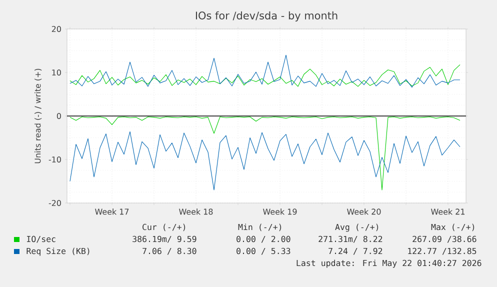  Describe the element at coordinates (389, 264) in the screenshot. I see `text: Last update: Fri May 22 01:40:27 2026` at that location.